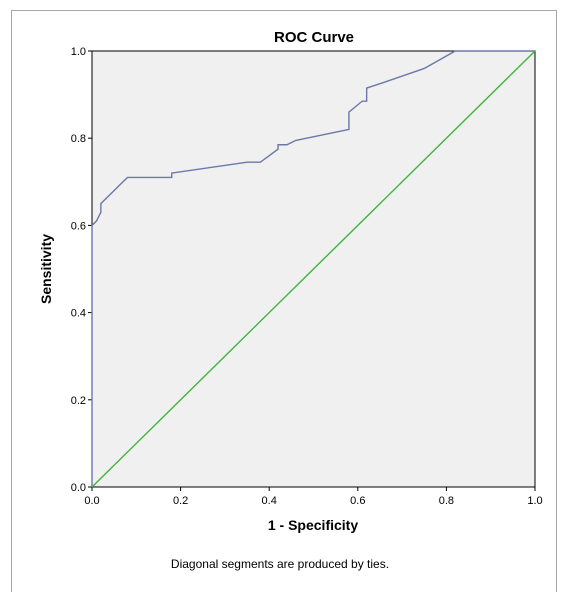 The height and width of the screenshot is (592, 568). Describe the element at coordinates (78, 488) in the screenshot. I see `y-tick-label: 0.0` at that location.